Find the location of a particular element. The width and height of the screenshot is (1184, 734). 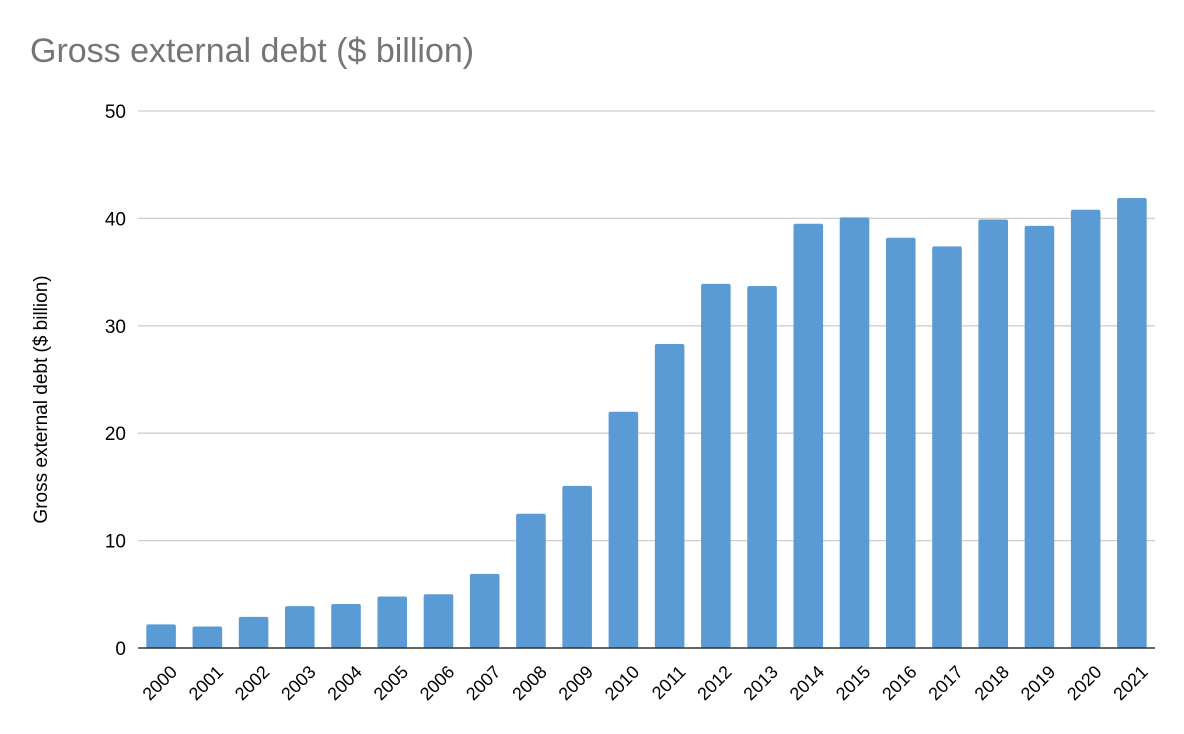

y-tick-label: 50 is located at coordinates (115, 112).